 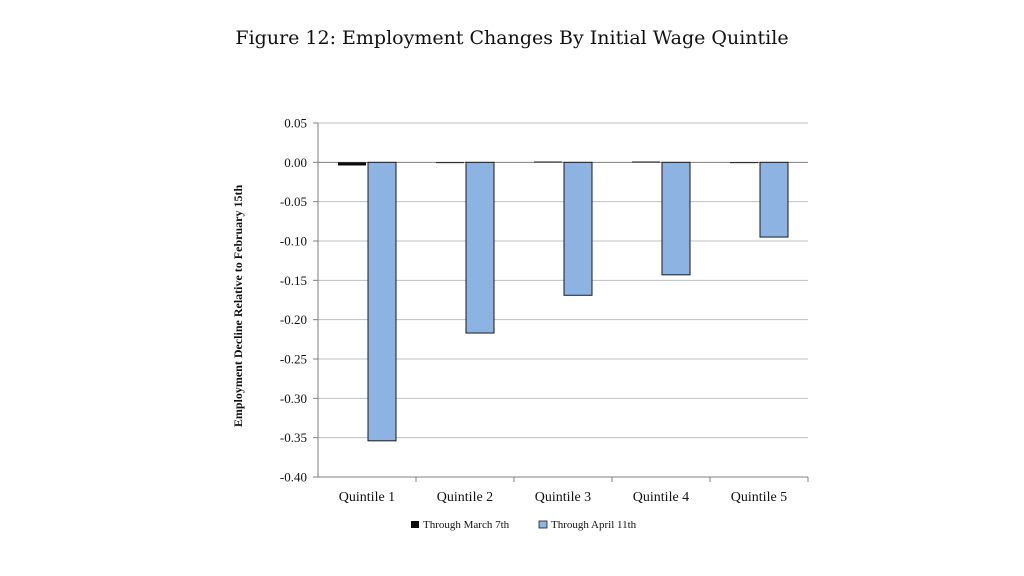 What do you see at coordinates (450, 163) in the screenshot?
I see `bar-march-q2` at bounding box center [450, 163].